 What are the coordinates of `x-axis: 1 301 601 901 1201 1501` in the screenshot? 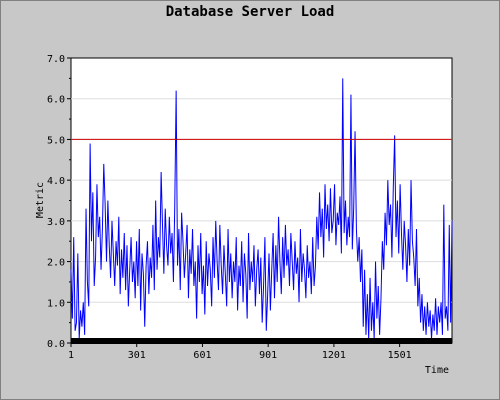 It's located at (240, 352).